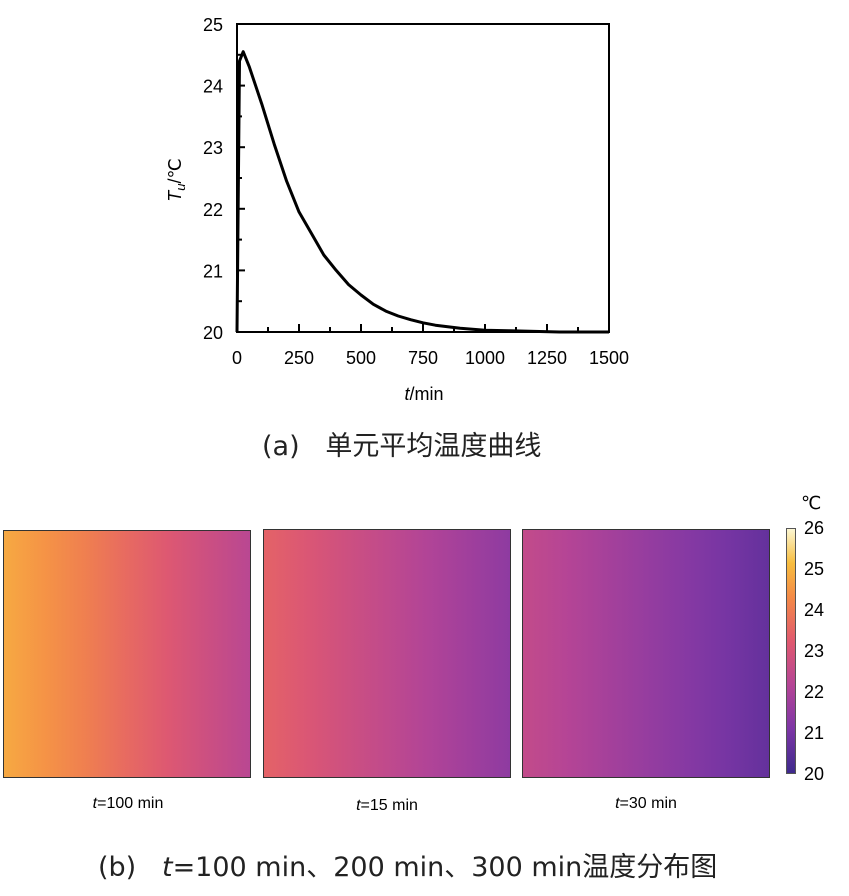 Image resolution: width=849 pixels, height=896 pixels. I want to click on x-tick-label: 750, so click(423, 358).